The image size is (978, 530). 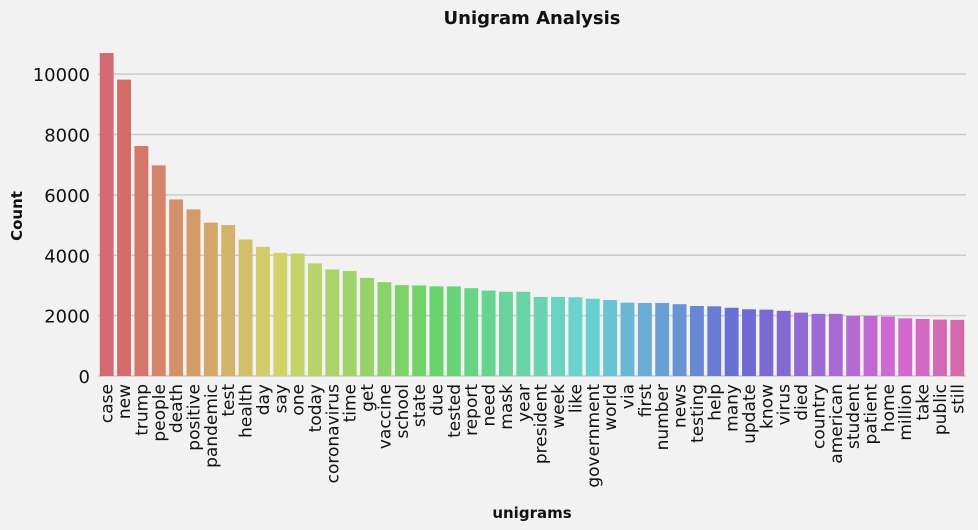 I want to click on x-tick-label-due: due, so click(x=438, y=400).